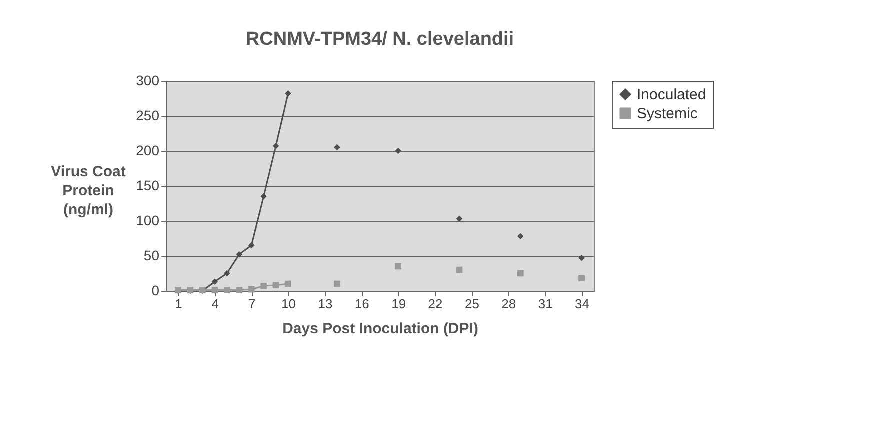  I want to click on x-axis-title: Days Post Inoculation (DPI), so click(380, 329).